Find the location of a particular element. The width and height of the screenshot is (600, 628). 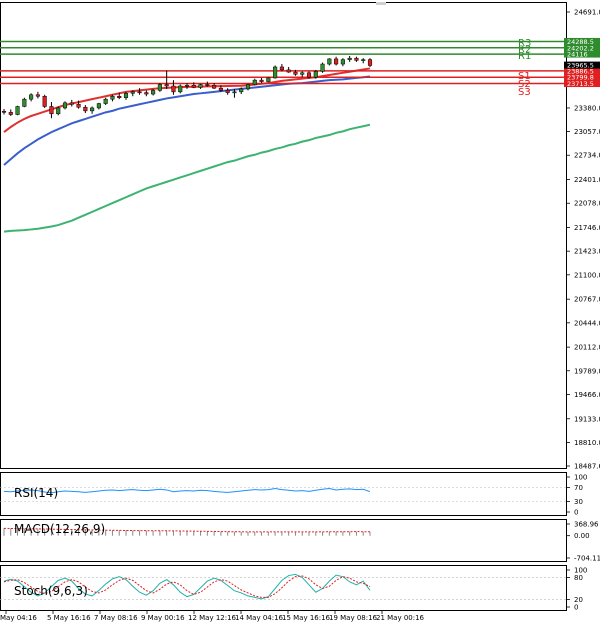

macd-label: MACD(12,26,9) is located at coordinates (59, 529).